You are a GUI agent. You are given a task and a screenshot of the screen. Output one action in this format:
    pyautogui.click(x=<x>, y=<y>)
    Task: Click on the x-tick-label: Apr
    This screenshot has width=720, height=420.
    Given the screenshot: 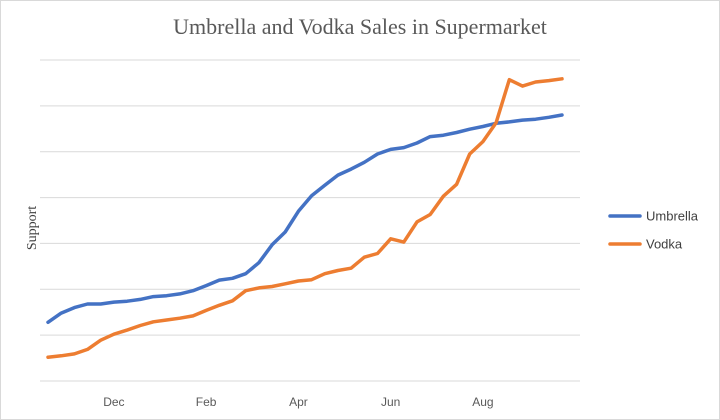 What is the action you would take?
    pyautogui.click(x=298, y=402)
    